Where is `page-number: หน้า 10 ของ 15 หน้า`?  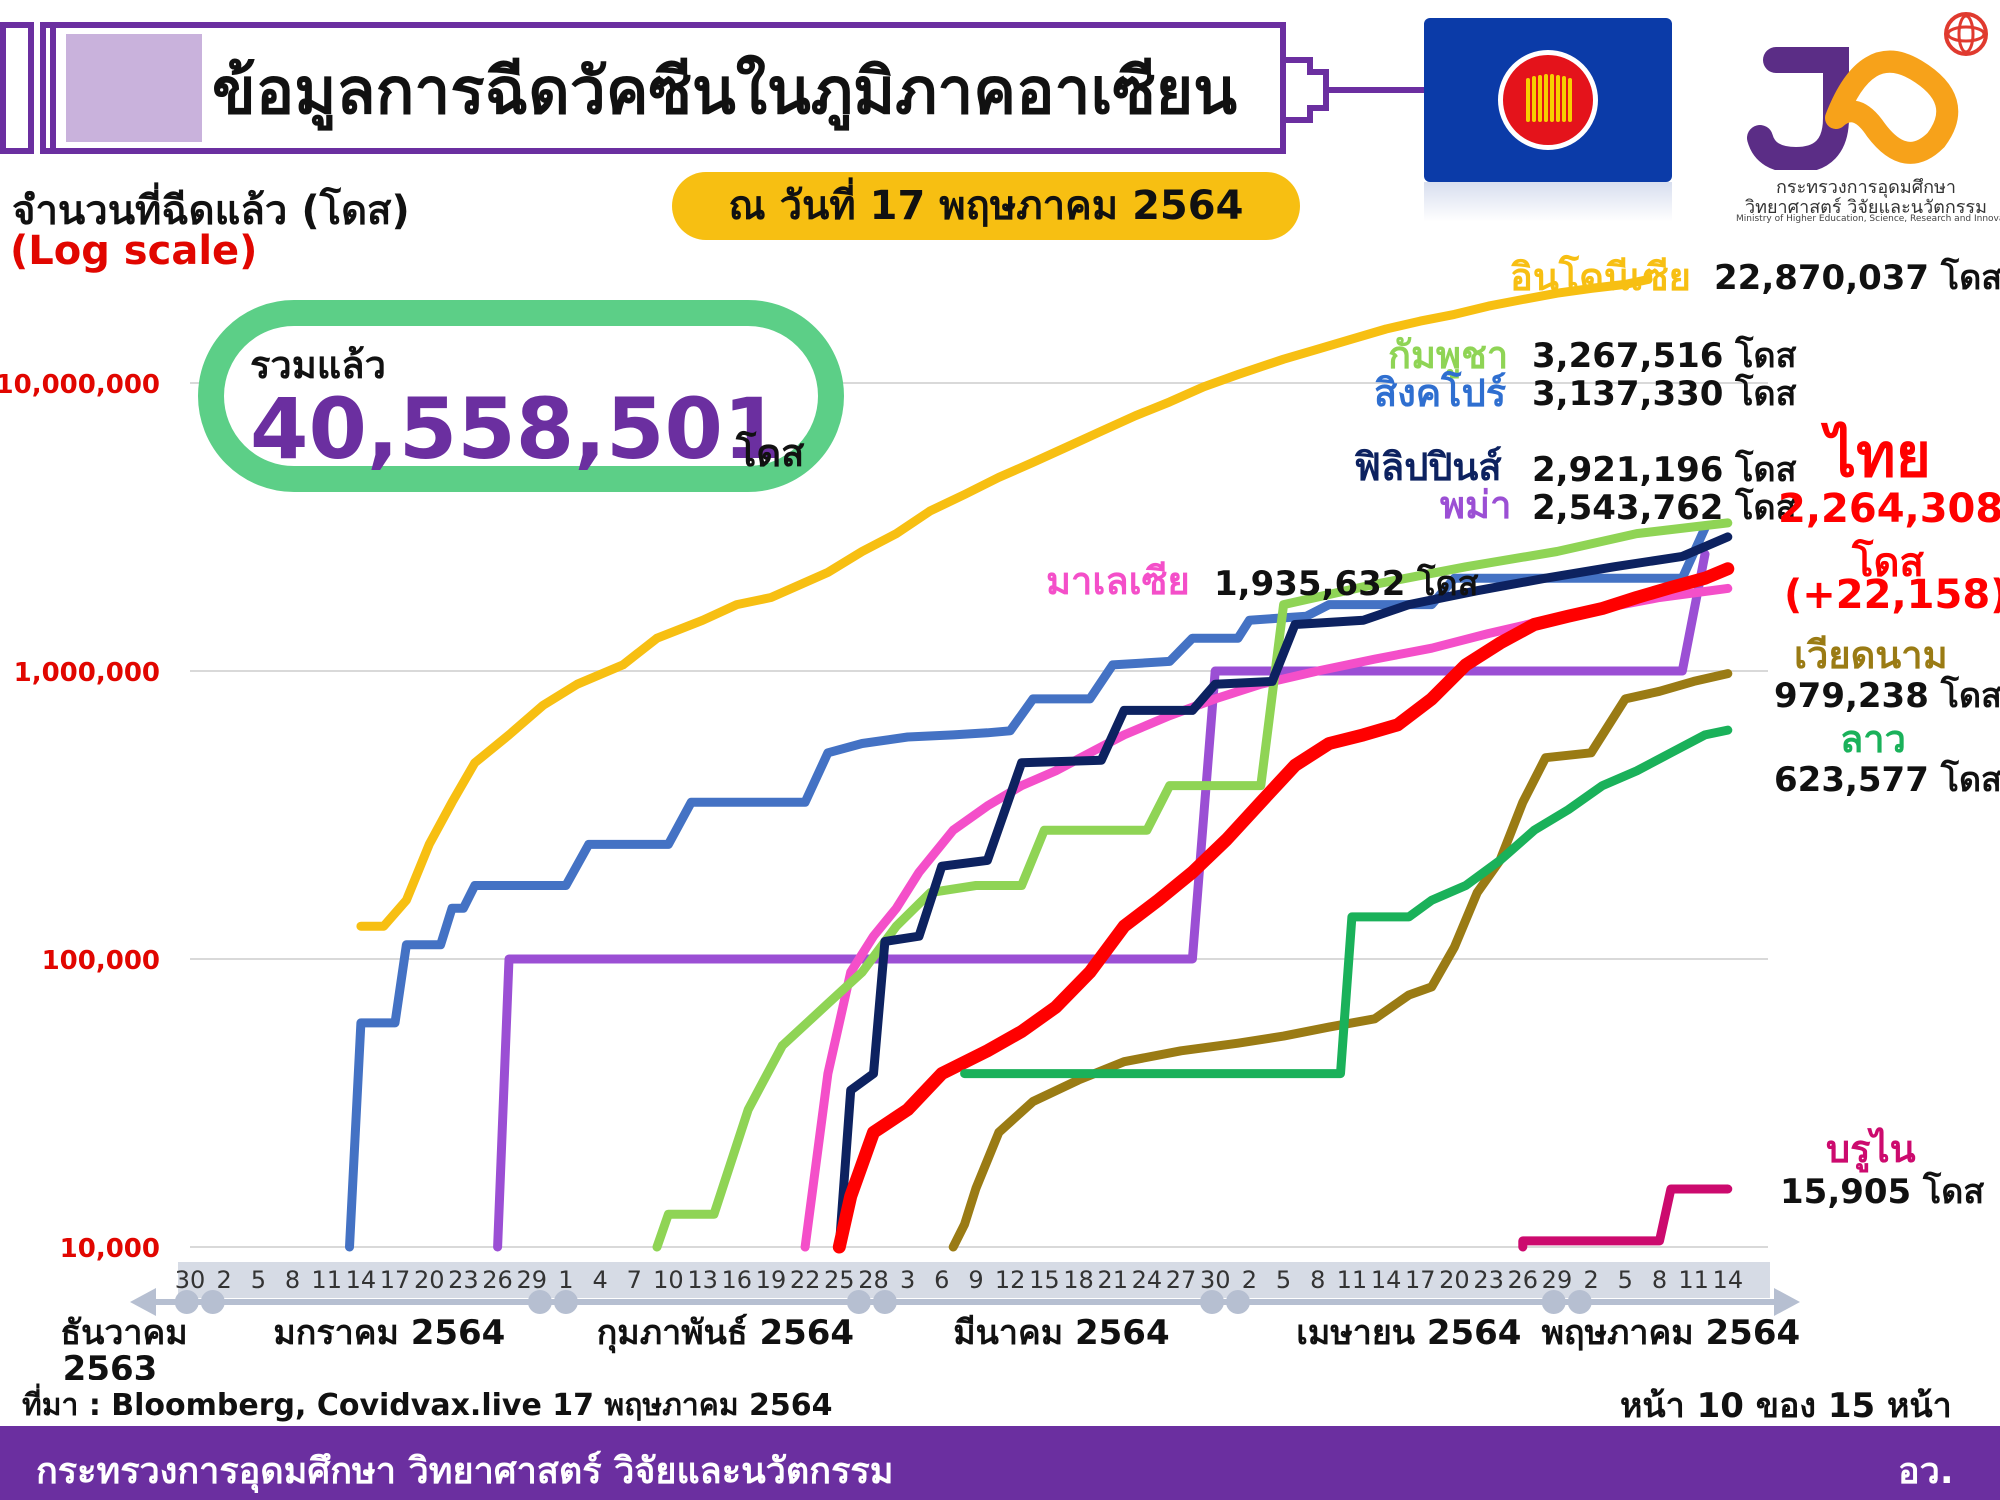 page-number: หน้า 10 ของ 15 หน้า is located at coordinates (1786, 1406).